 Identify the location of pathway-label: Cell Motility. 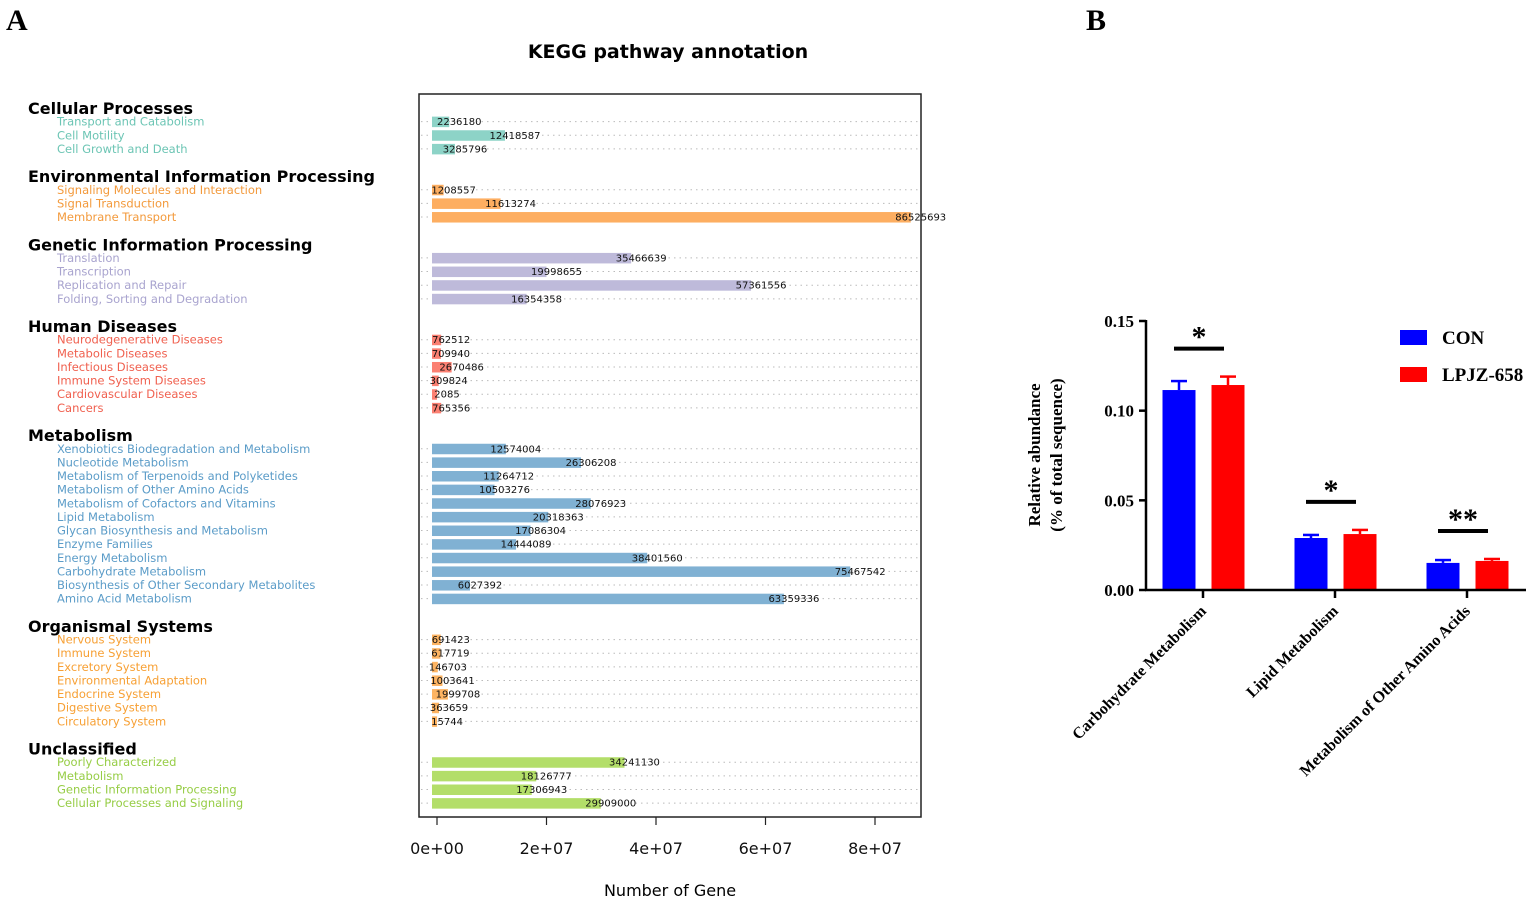
(91, 135).